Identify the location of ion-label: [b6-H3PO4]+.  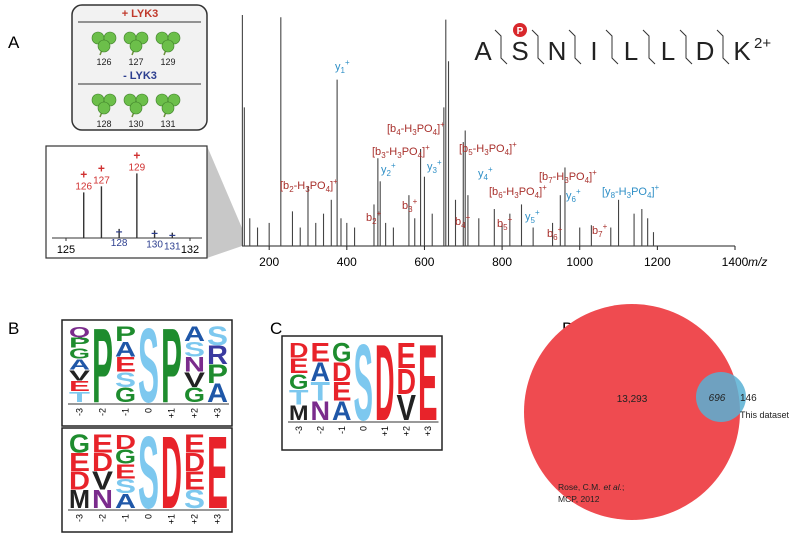
(518, 191).